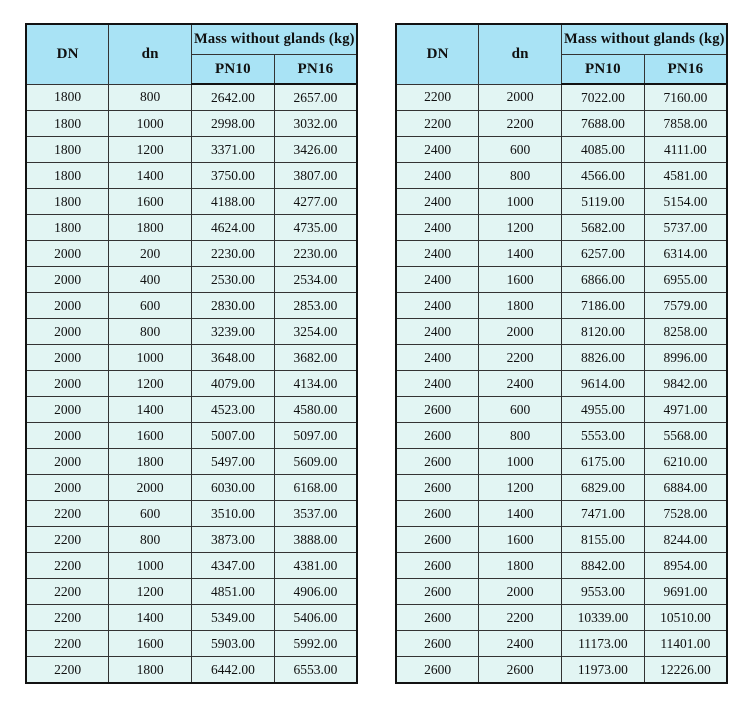 This screenshot has height=709, width=747. Describe the element at coordinates (315, 97) in the screenshot. I see `cell: 2657.00` at that location.